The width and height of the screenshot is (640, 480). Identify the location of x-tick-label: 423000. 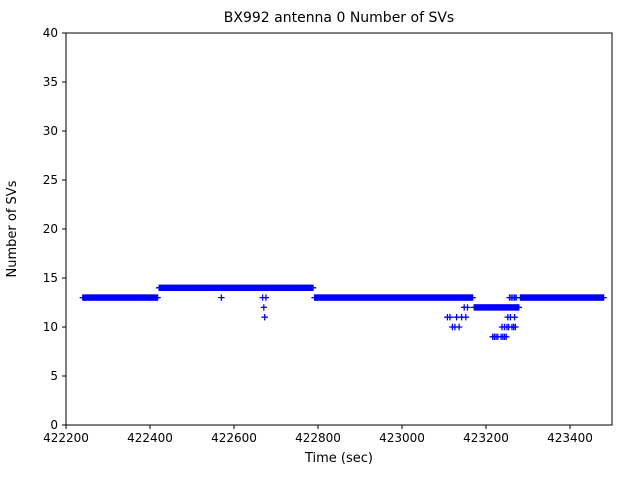
(402, 438).